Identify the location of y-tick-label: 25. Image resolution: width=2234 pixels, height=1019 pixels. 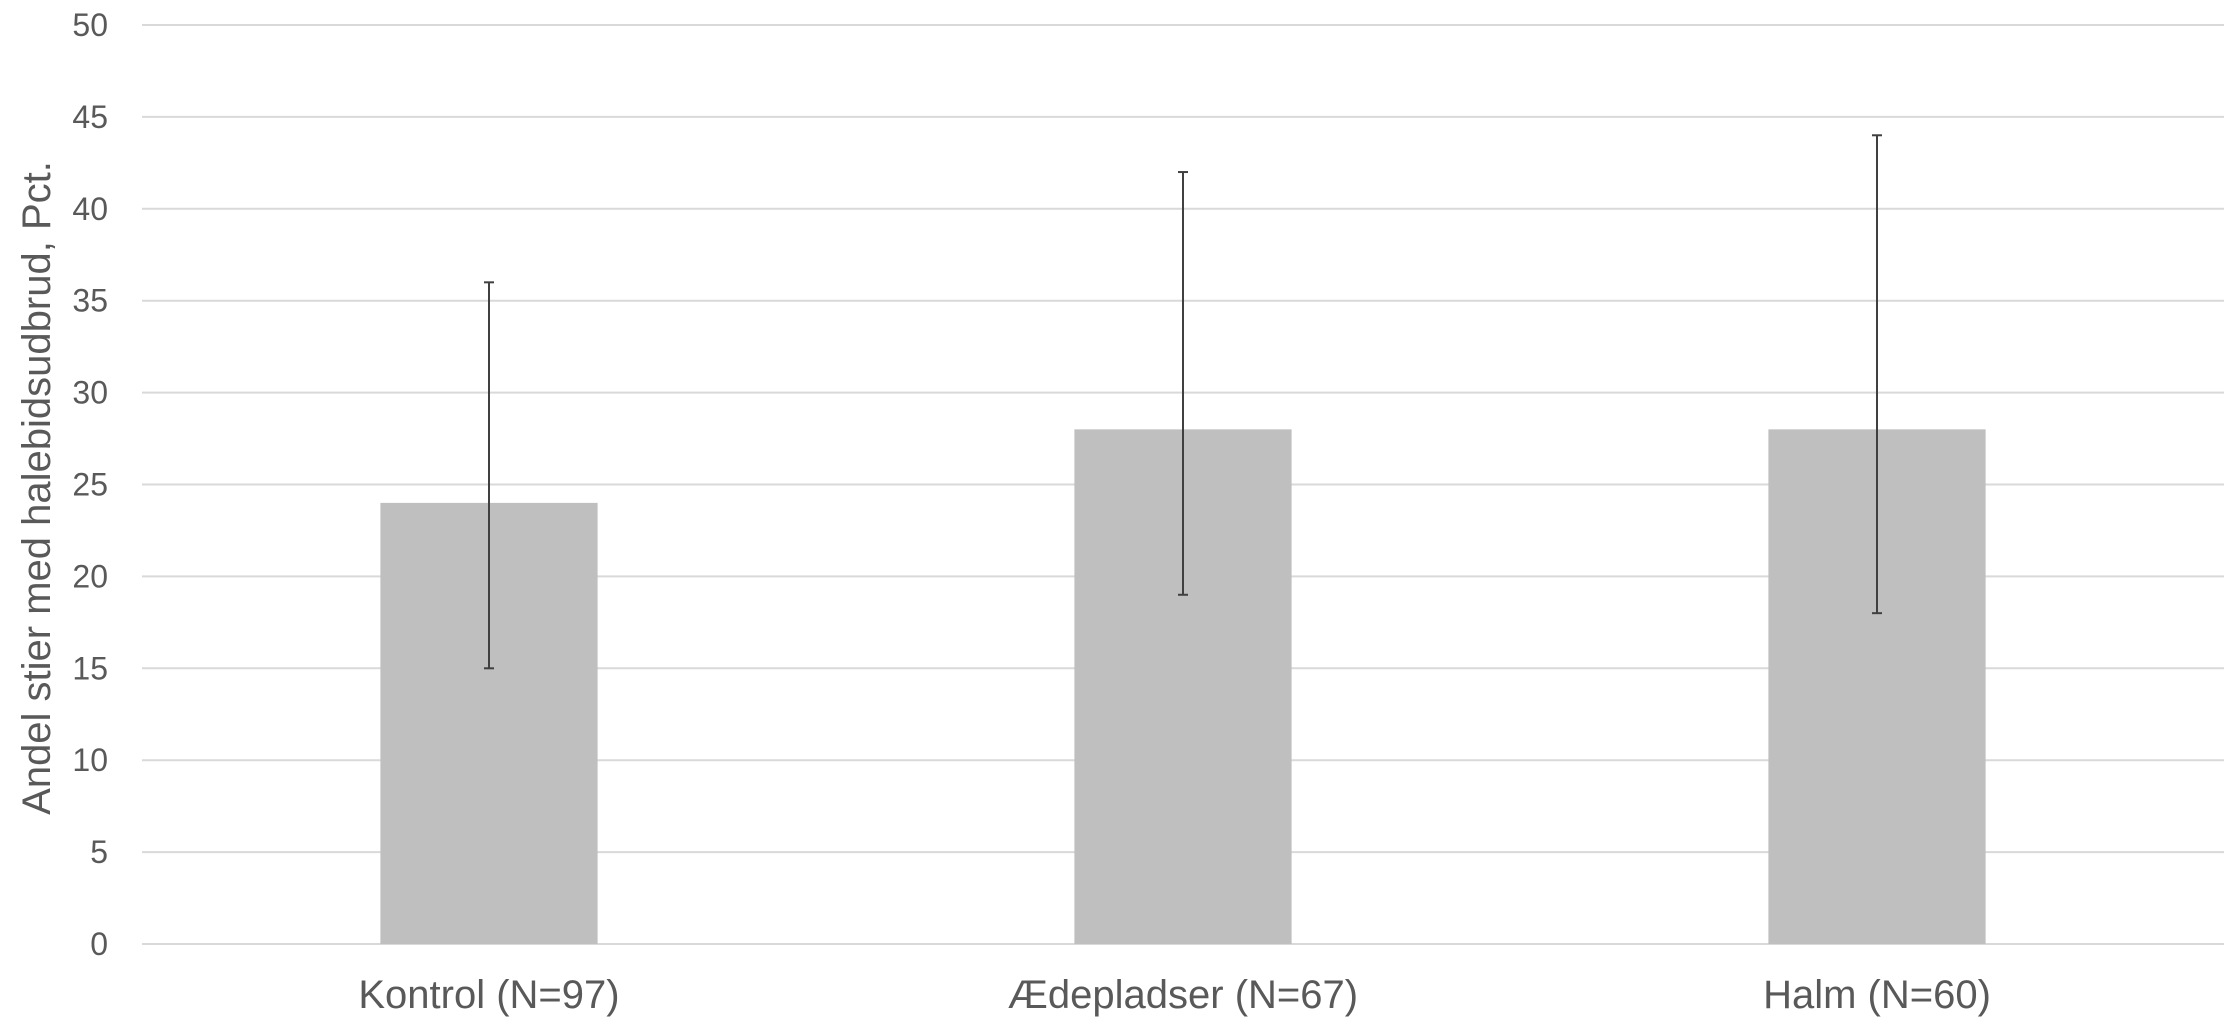
(90, 485).